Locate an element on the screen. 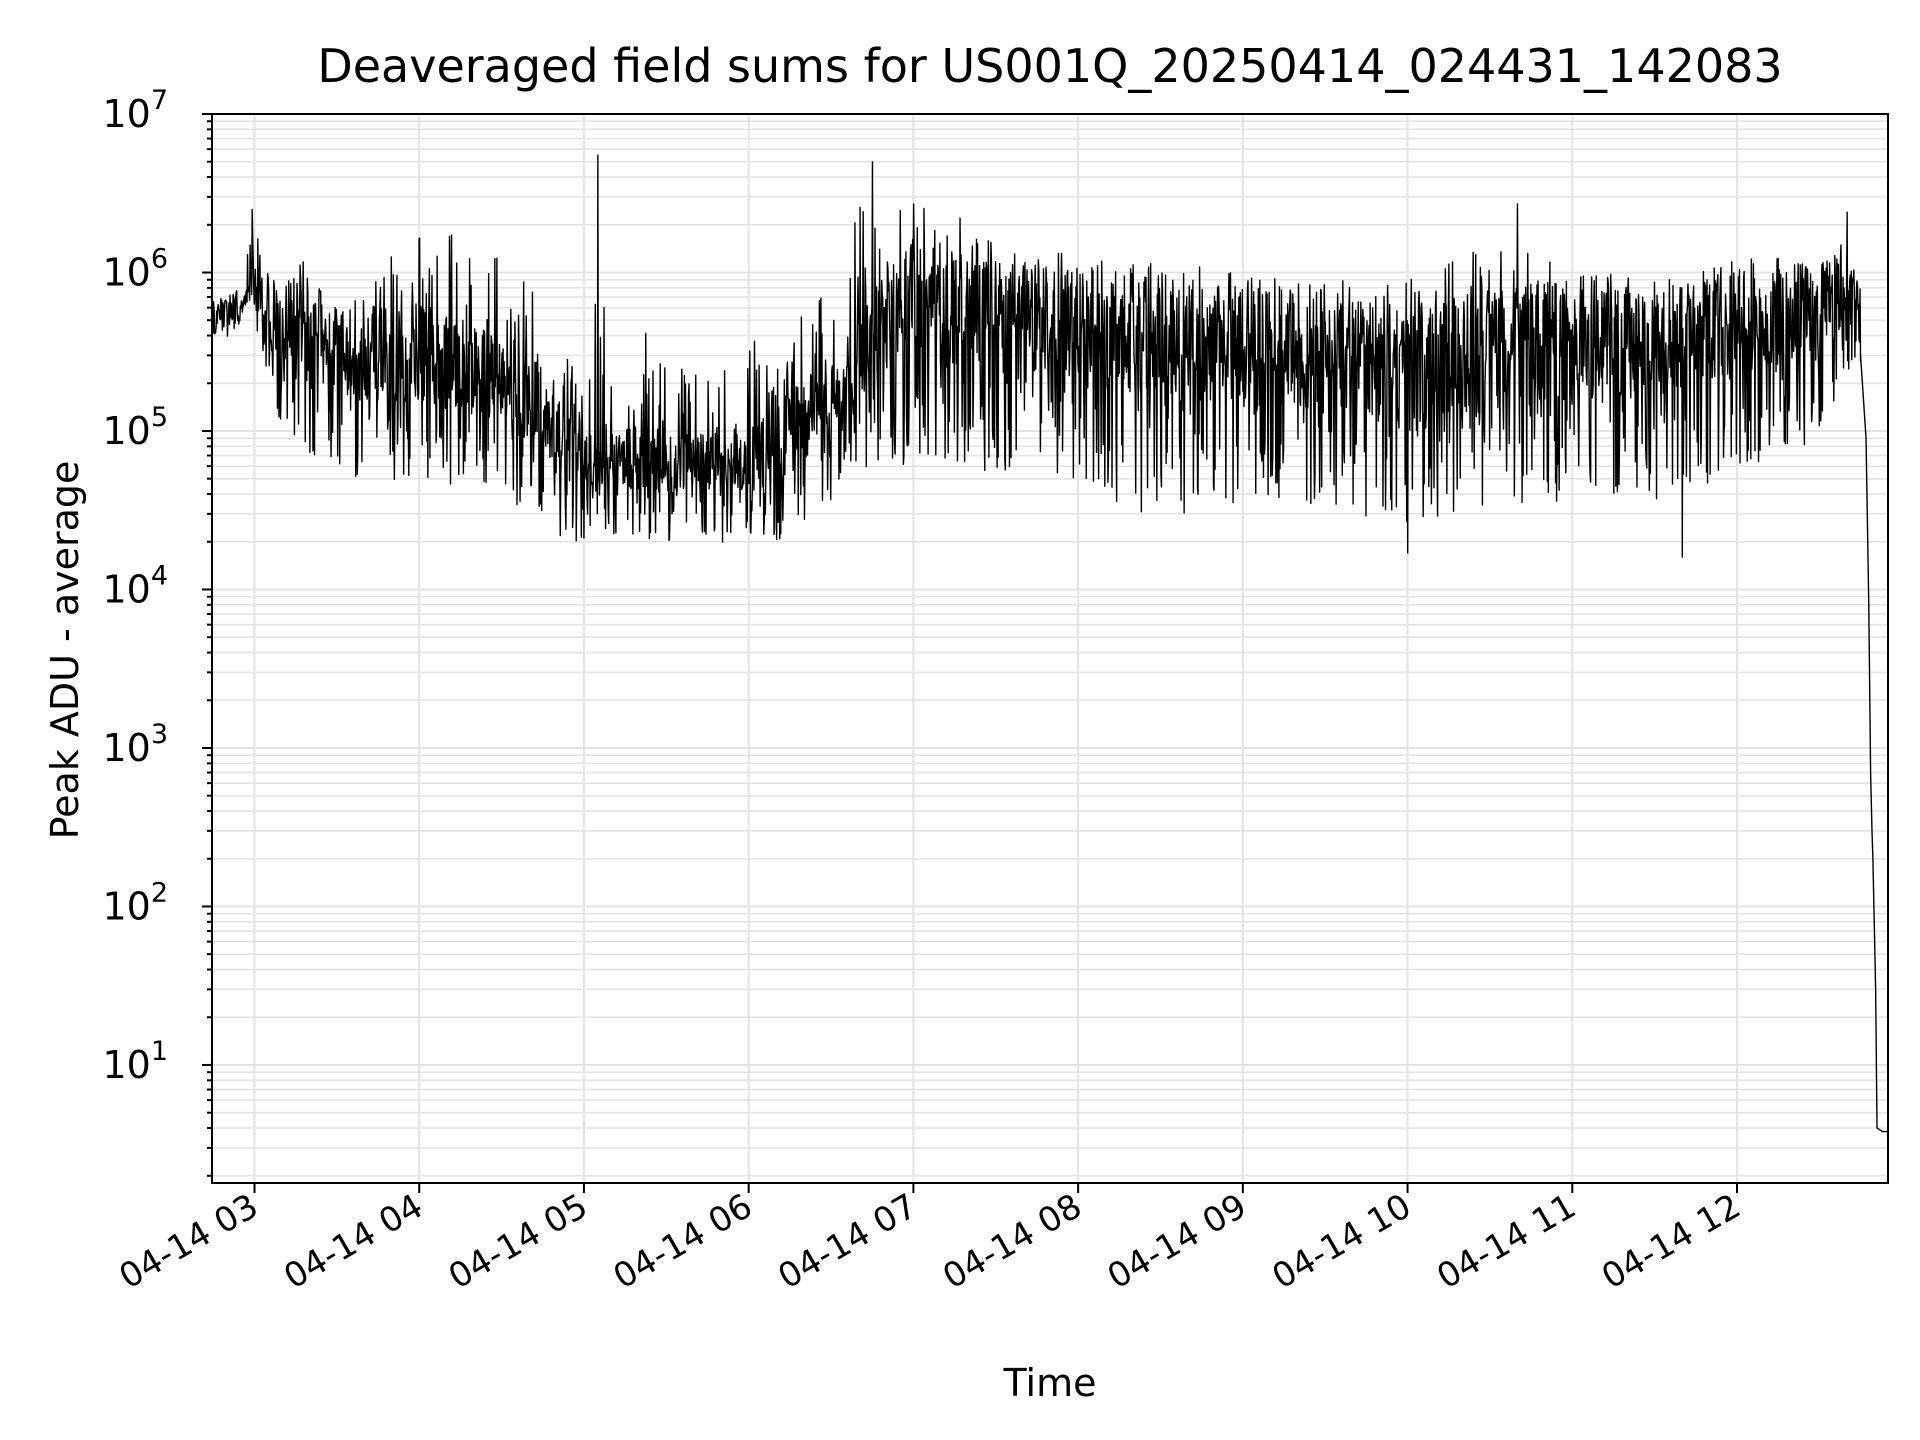  y-tick-exponent: 2 is located at coordinates (159, 892).